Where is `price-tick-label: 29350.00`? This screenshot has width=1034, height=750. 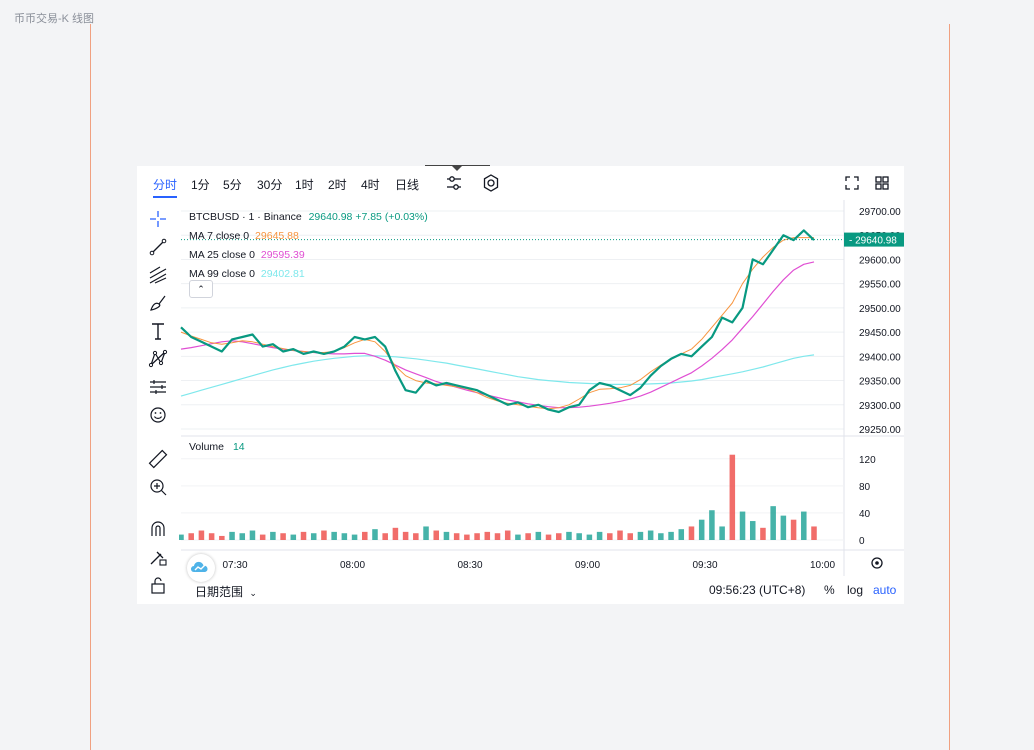
price-tick-label: 29350.00 is located at coordinates (880, 382).